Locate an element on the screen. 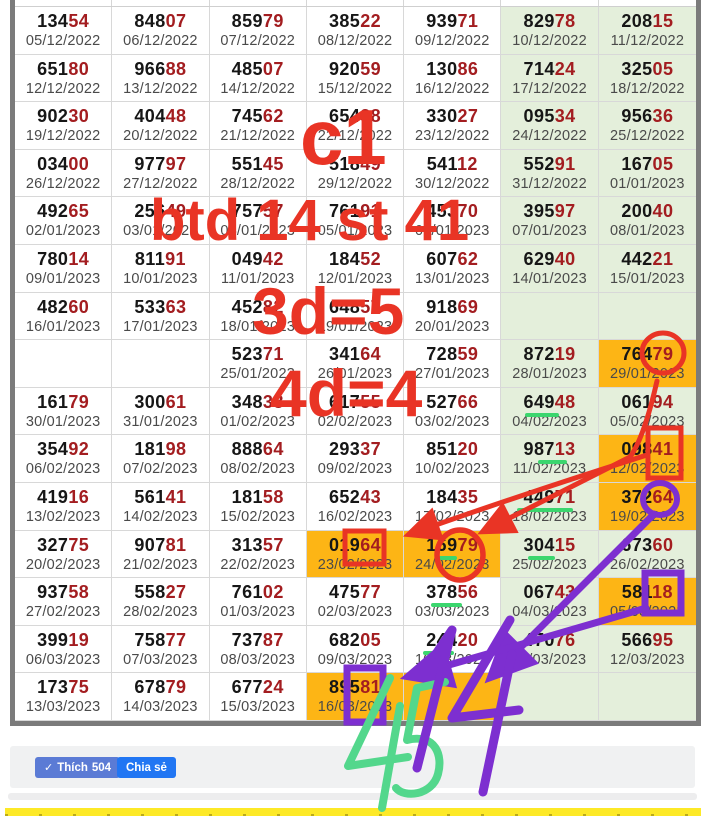 This screenshot has height=816, width=705. result-number: 84807 is located at coordinates (160, 21).